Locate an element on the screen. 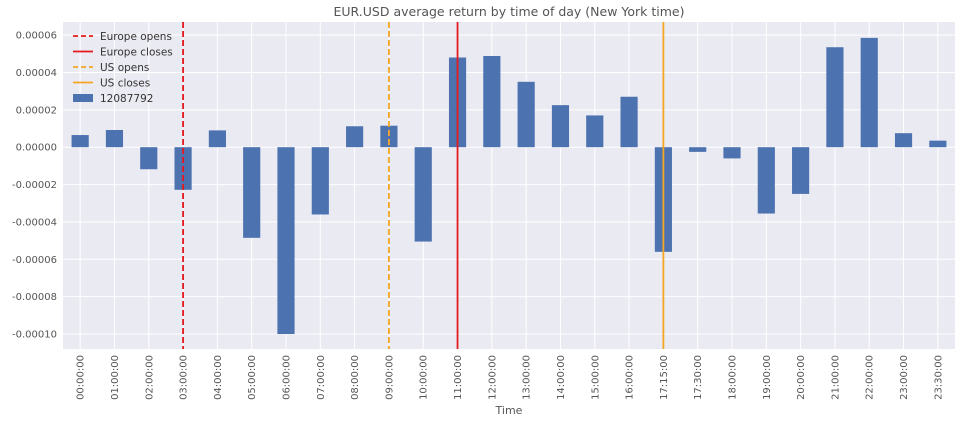  x-tick-label: 11:00:00 is located at coordinates (458, 377).